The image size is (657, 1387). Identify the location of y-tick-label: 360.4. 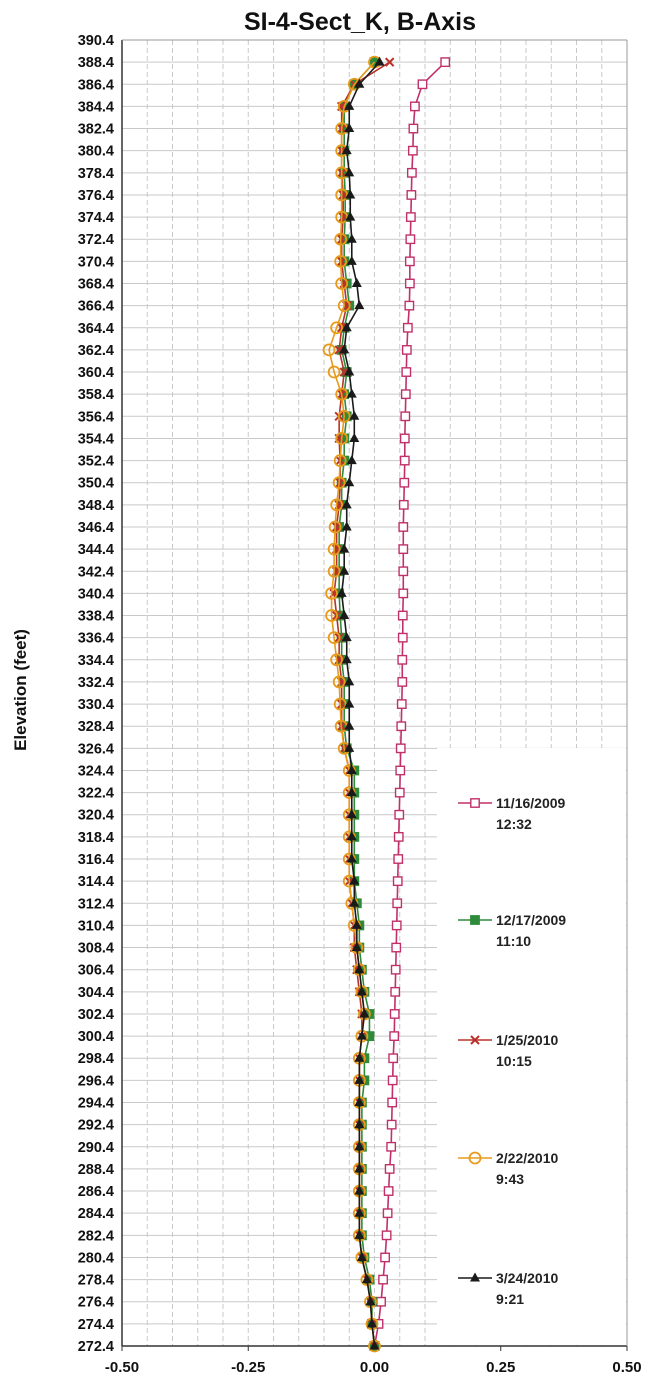
(96, 373).